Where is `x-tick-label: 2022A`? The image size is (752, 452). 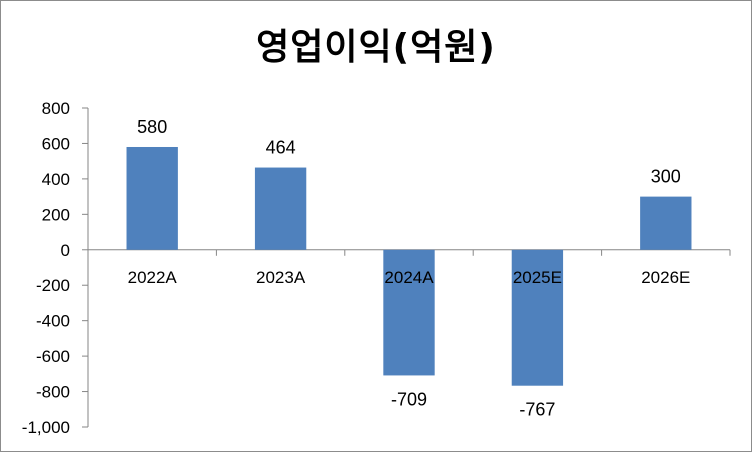 x-tick-label: 2022A is located at coordinates (153, 277).